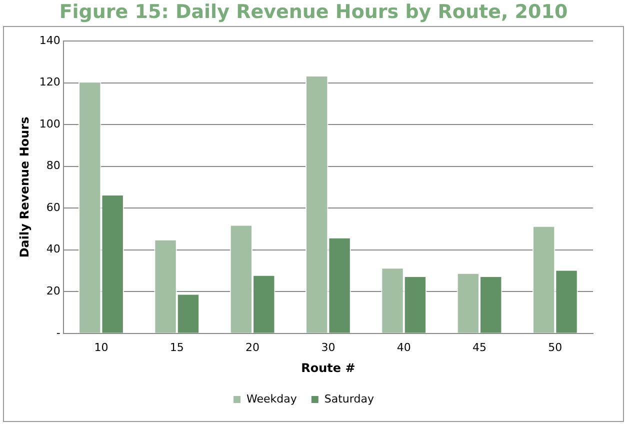 This screenshot has width=627, height=424. I want to click on x-tick-label: 45, so click(479, 347).